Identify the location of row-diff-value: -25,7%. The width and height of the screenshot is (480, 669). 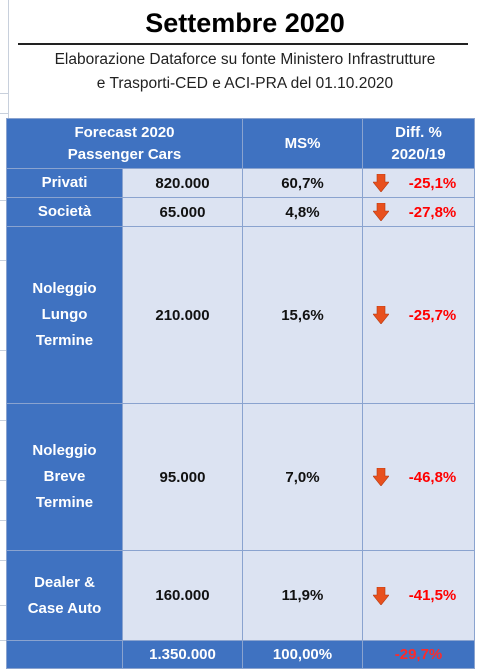
(432, 315).